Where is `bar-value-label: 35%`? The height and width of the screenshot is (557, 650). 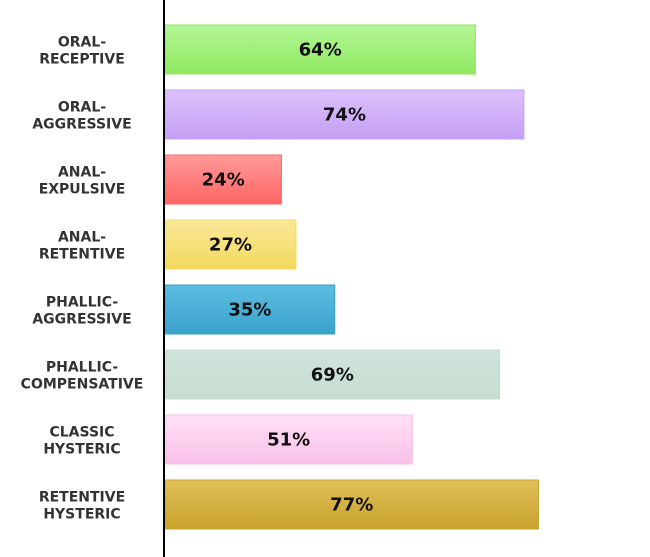 bar-value-label: 35% is located at coordinates (249, 310).